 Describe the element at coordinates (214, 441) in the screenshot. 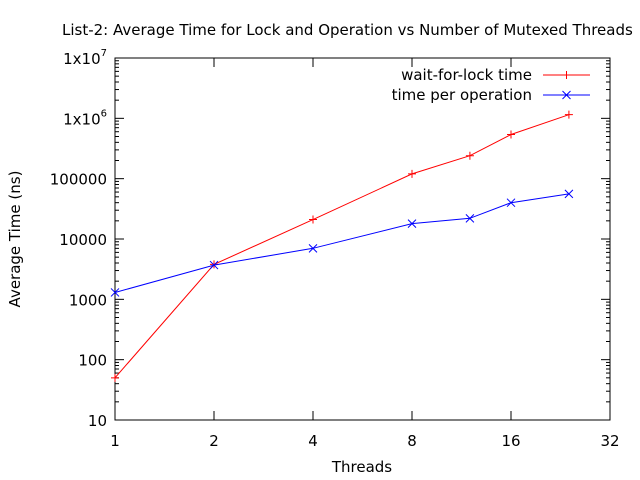

I see `x-tick-label: 2` at that location.